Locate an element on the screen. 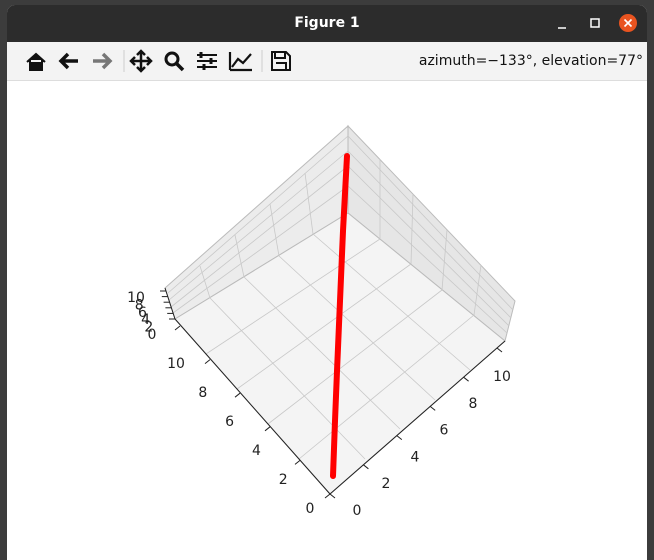 The image size is (654, 560). pan-button is located at coordinates (141, 61).